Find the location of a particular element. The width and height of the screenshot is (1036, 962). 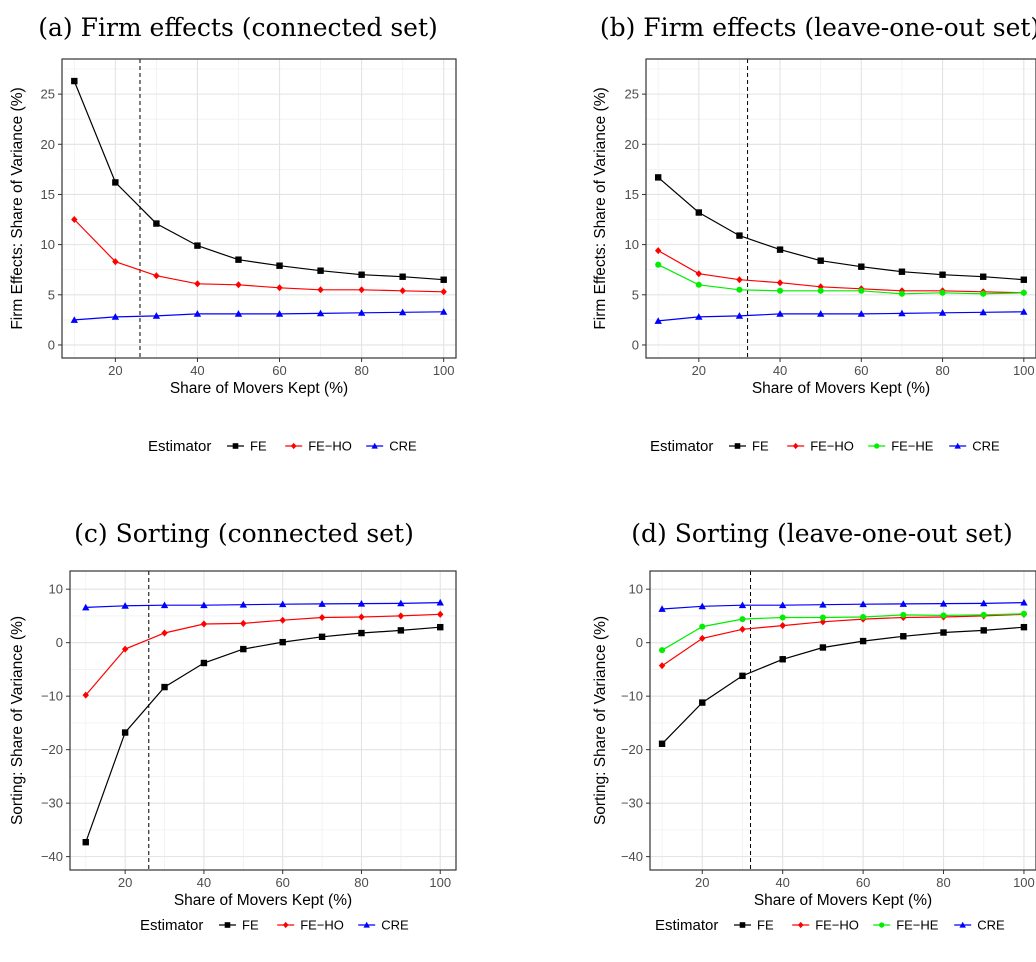

x-tick-label: 100 is located at coordinates (444, 370).